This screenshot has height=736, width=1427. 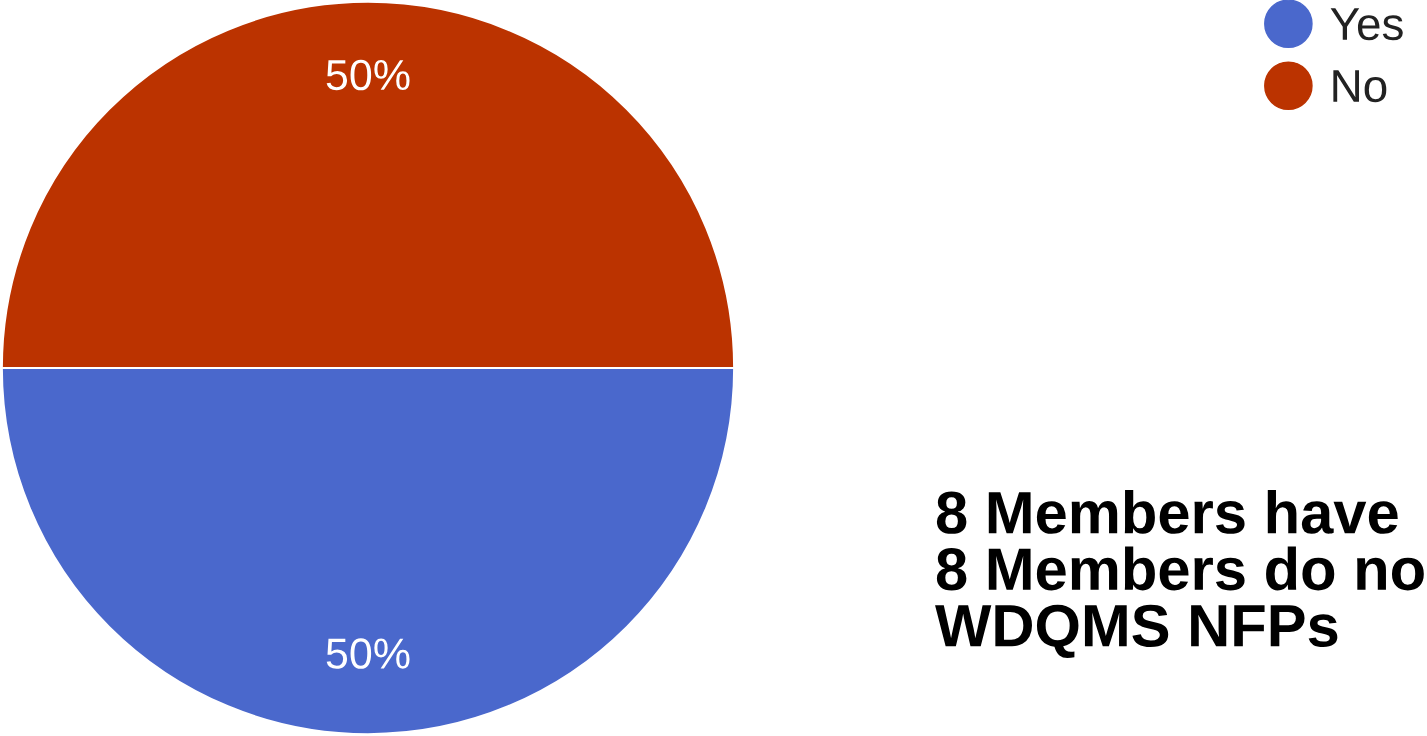 I want to click on text: 8 Members have 8 Members do no WDQMS NFPs, so click(x=1179, y=574).